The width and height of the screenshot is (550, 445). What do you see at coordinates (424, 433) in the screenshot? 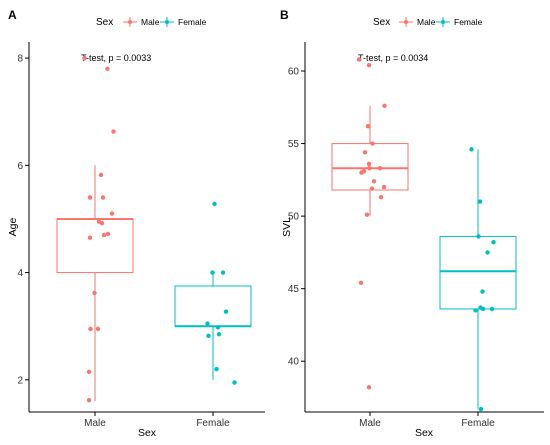
I see `x-axis-title-b: Sex` at bounding box center [424, 433].